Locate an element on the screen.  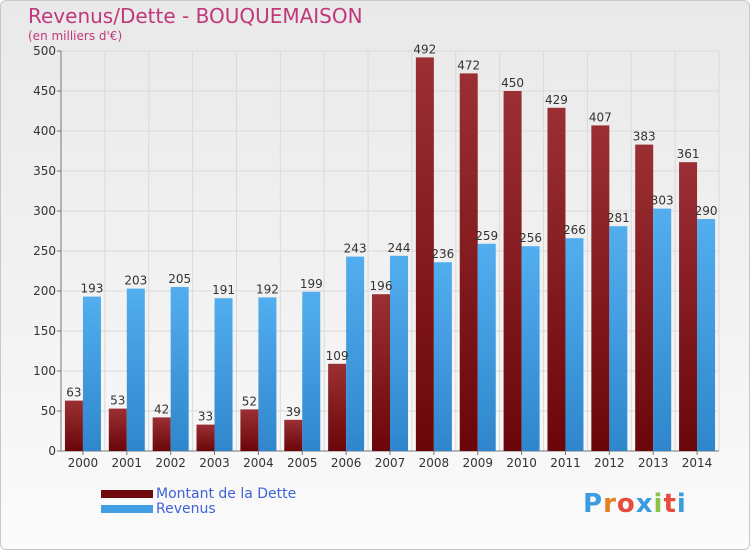
legend-swatch-debt is located at coordinates (127, 494).